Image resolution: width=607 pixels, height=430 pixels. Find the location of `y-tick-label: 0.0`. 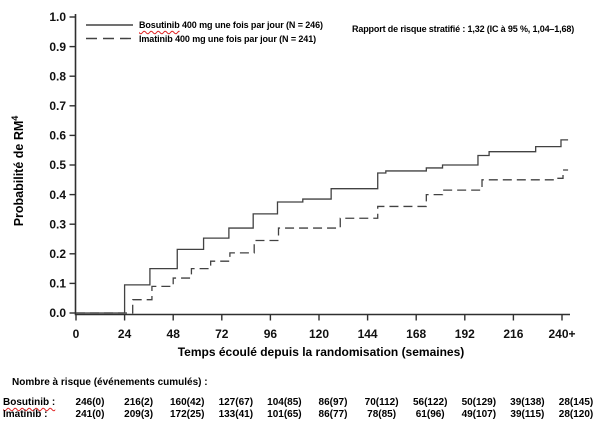

y-tick-label: 0.0 is located at coordinates (57, 313).